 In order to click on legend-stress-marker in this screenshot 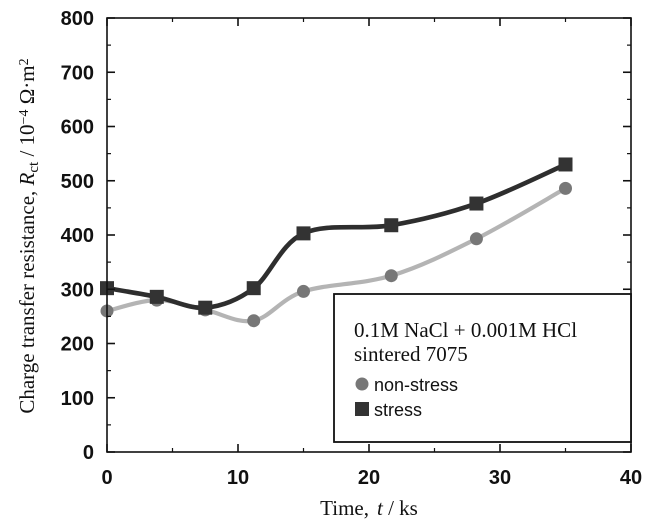, I will do `click(362, 409)`.